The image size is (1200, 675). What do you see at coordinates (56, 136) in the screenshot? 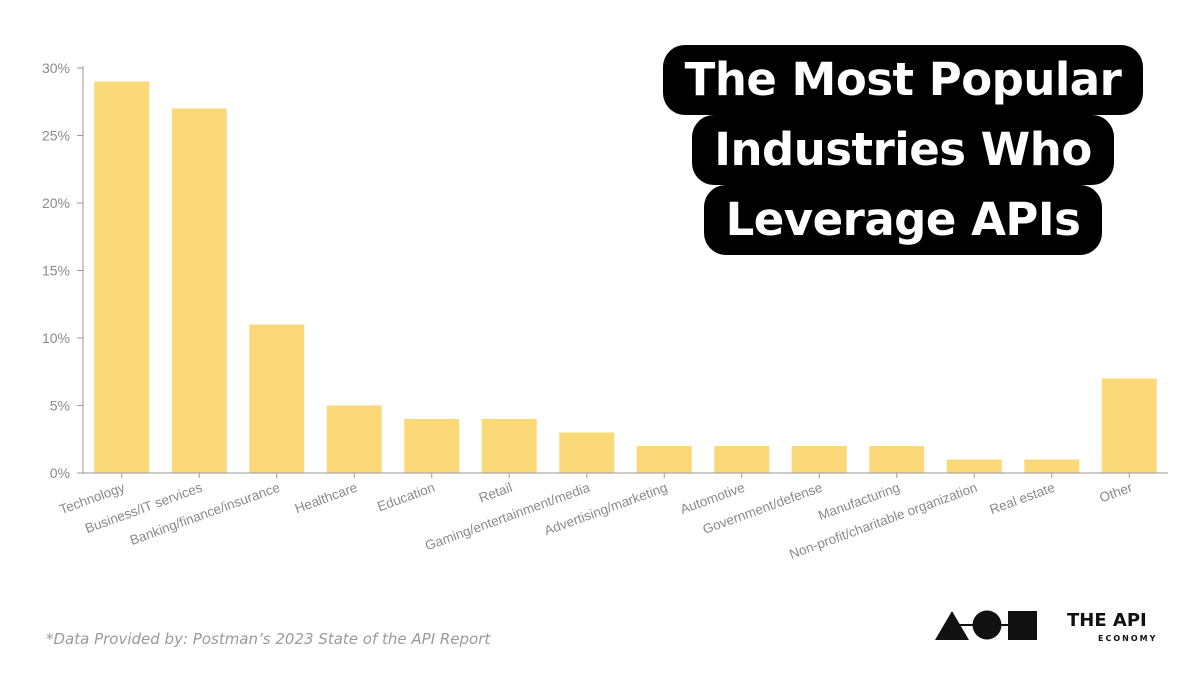
I see `y-tick-label: 25%` at bounding box center [56, 136].